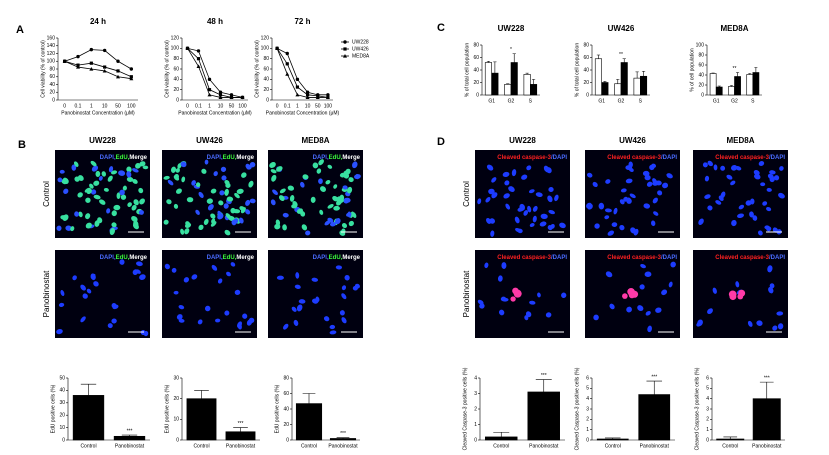  I want to click on x-tick-label: G1, so click(601, 101).